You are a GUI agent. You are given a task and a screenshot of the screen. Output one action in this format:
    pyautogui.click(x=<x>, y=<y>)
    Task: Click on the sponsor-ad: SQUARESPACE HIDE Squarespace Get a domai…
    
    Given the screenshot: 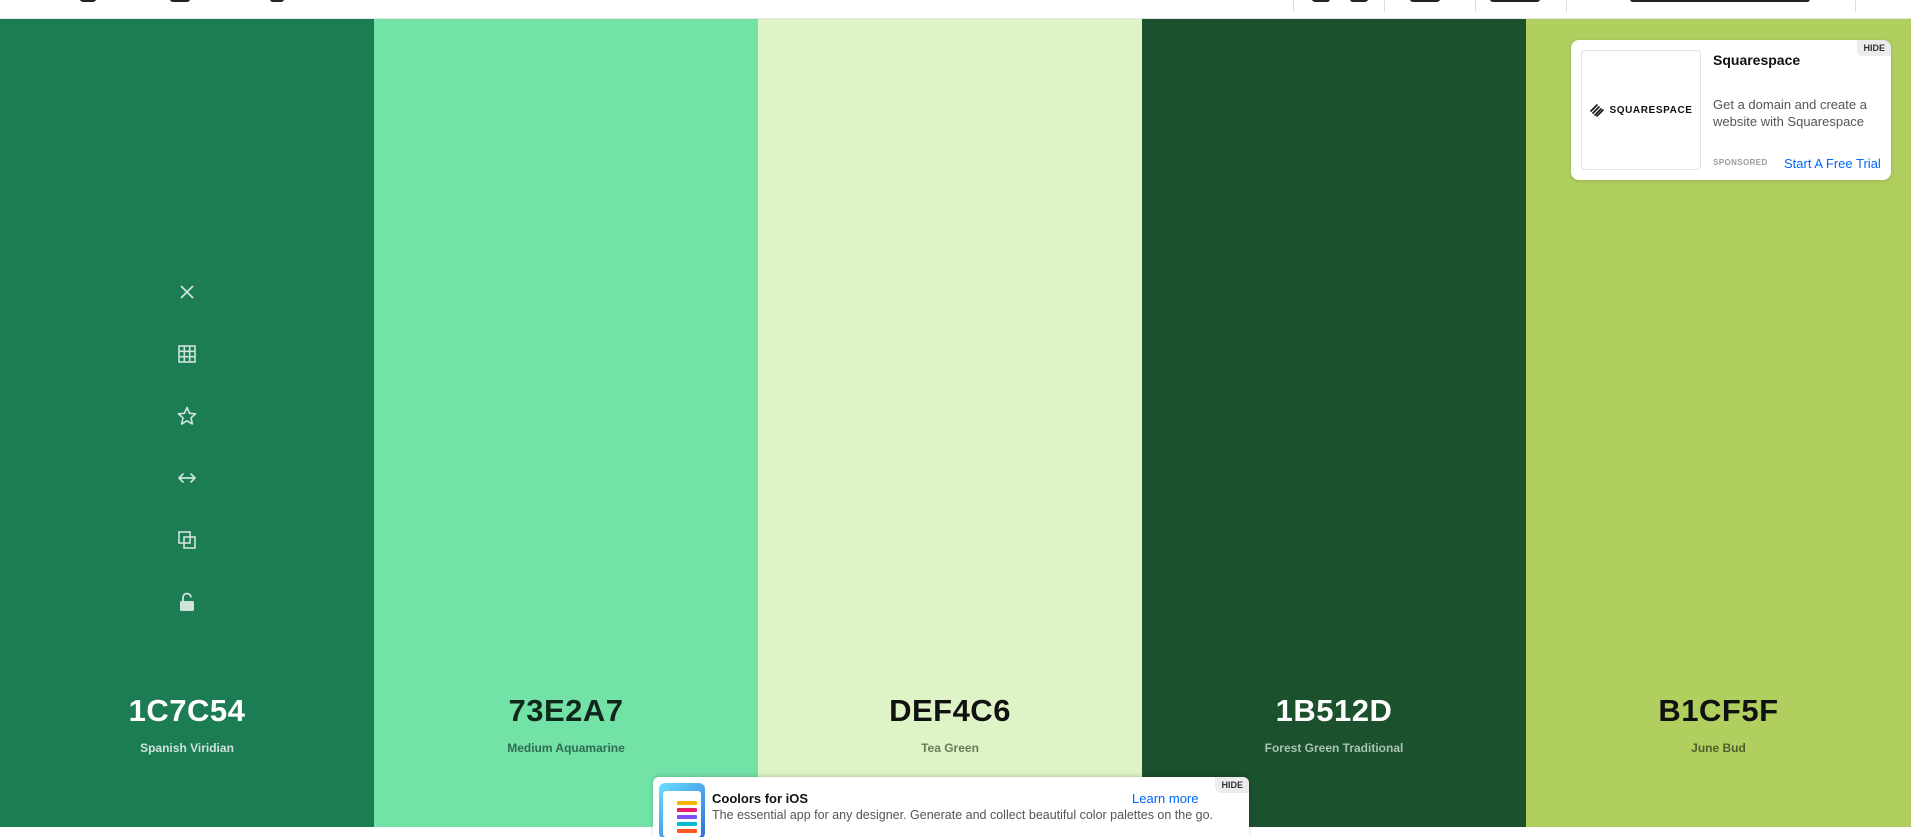 What is the action you would take?
    pyautogui.click(x=1731, y=110)
    